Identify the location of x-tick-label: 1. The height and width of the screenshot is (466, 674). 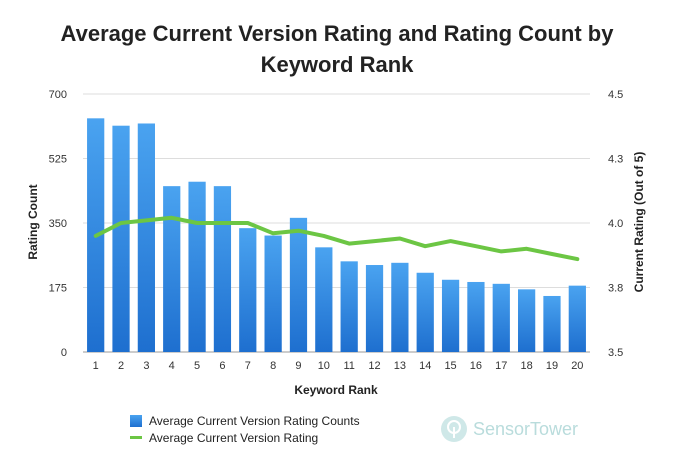
(96, 366).